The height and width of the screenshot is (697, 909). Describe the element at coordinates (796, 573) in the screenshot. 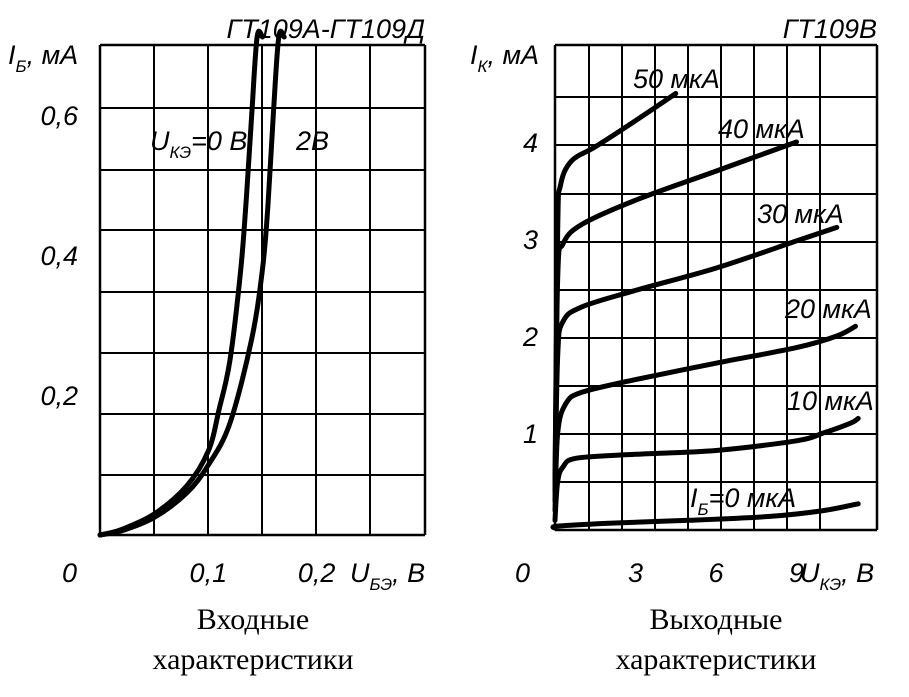

I see `output-x-tick-label-2: 9` at that location.